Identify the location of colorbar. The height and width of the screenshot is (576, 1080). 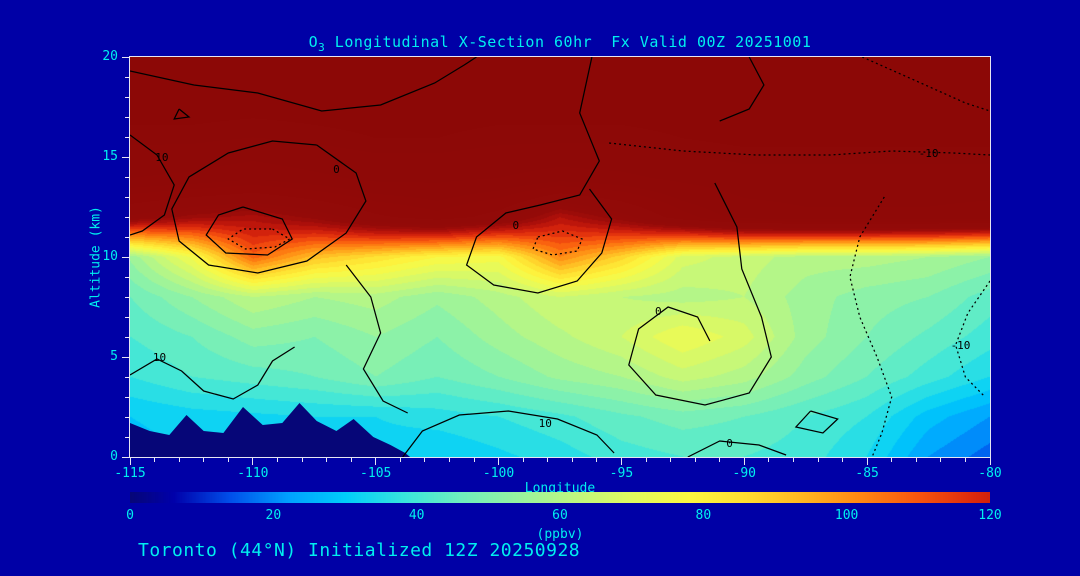
(560, 497).